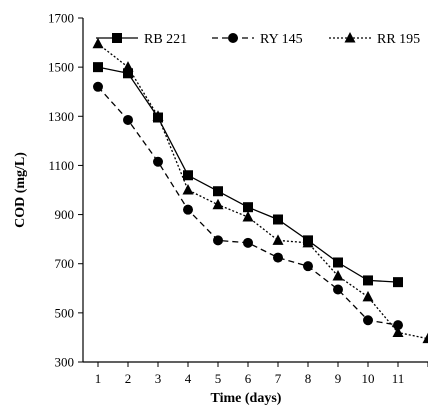  Describe the element at coordinates (368, 378) in the screenshot. I see `x-tick-label: 10` at that location.